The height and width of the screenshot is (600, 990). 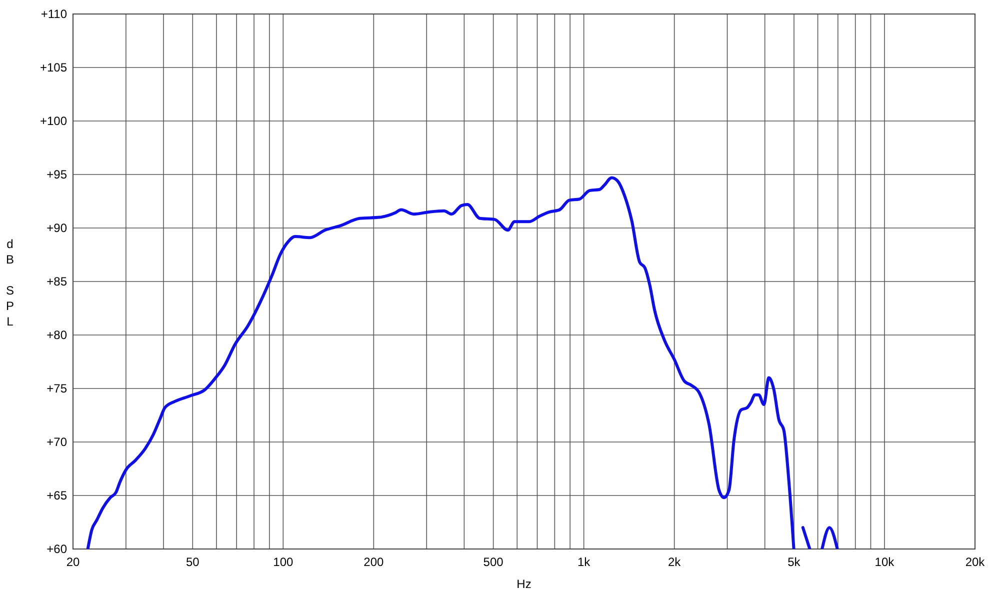 I want to click on x-tick-label: 20k, so click(x=975, y=562).